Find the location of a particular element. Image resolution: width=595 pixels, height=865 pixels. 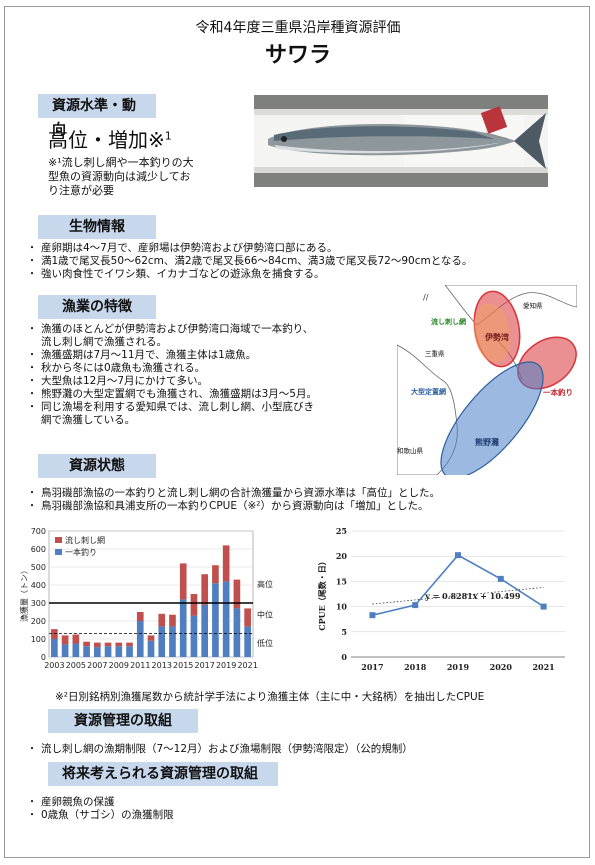

trendline-equation: y = 0.8281x + 10.499 is located at coordinates (472, 596).